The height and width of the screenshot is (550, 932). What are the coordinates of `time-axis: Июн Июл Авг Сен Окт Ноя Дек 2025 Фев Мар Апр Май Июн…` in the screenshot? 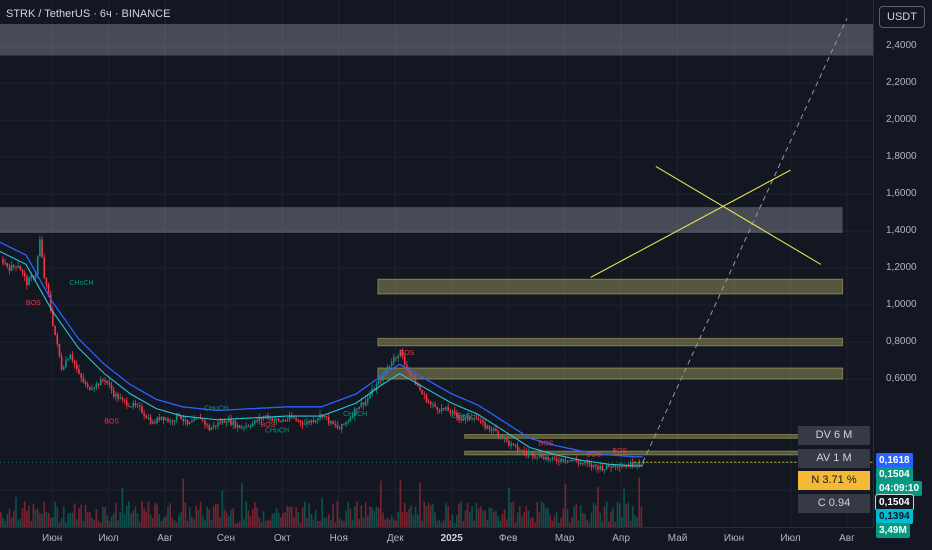 It's located at (436, 538).